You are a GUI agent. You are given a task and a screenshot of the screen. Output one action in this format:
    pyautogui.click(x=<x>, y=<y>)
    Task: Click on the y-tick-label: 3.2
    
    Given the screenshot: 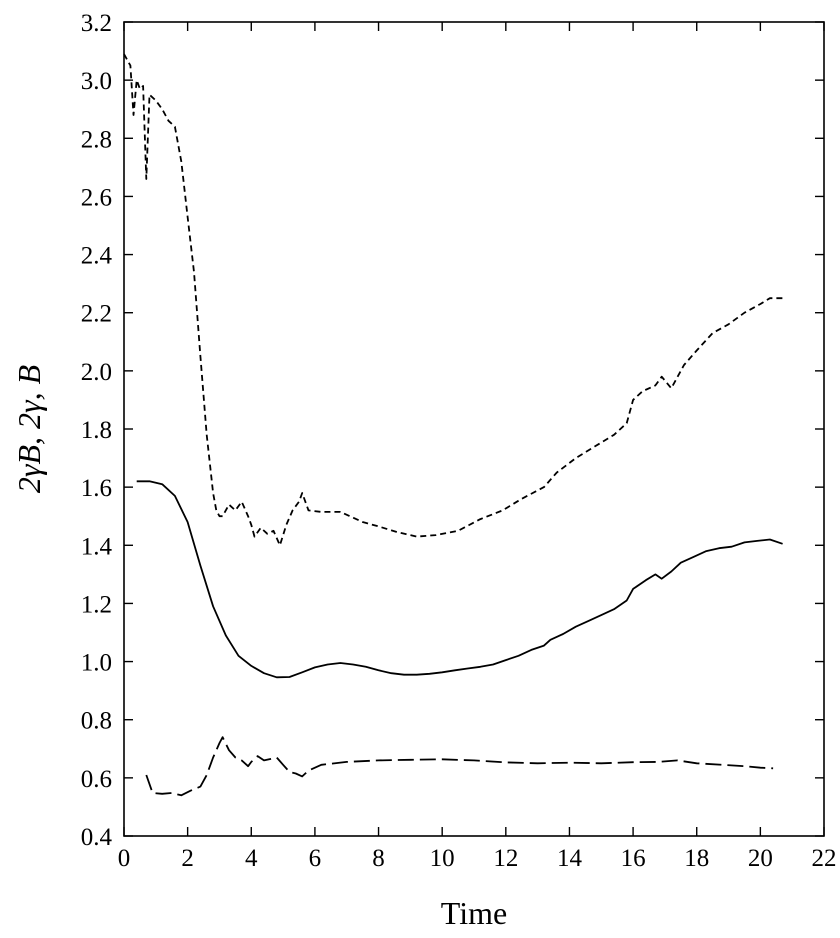 What is the action you would take?
    pyautogui.click(x=96, y=23)
    